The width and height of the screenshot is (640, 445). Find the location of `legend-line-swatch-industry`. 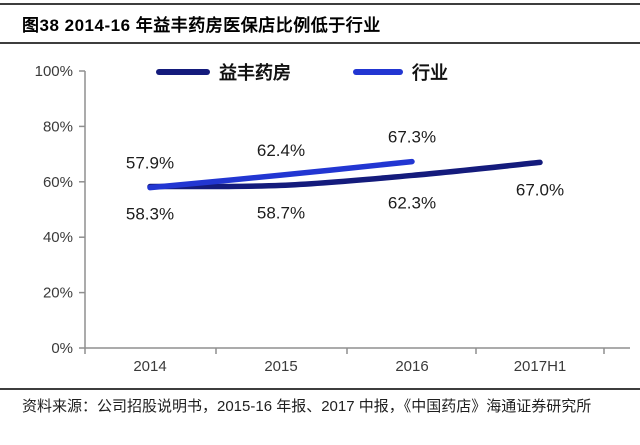

legend-line-swatch-industry is located at coordinates (378, 72).